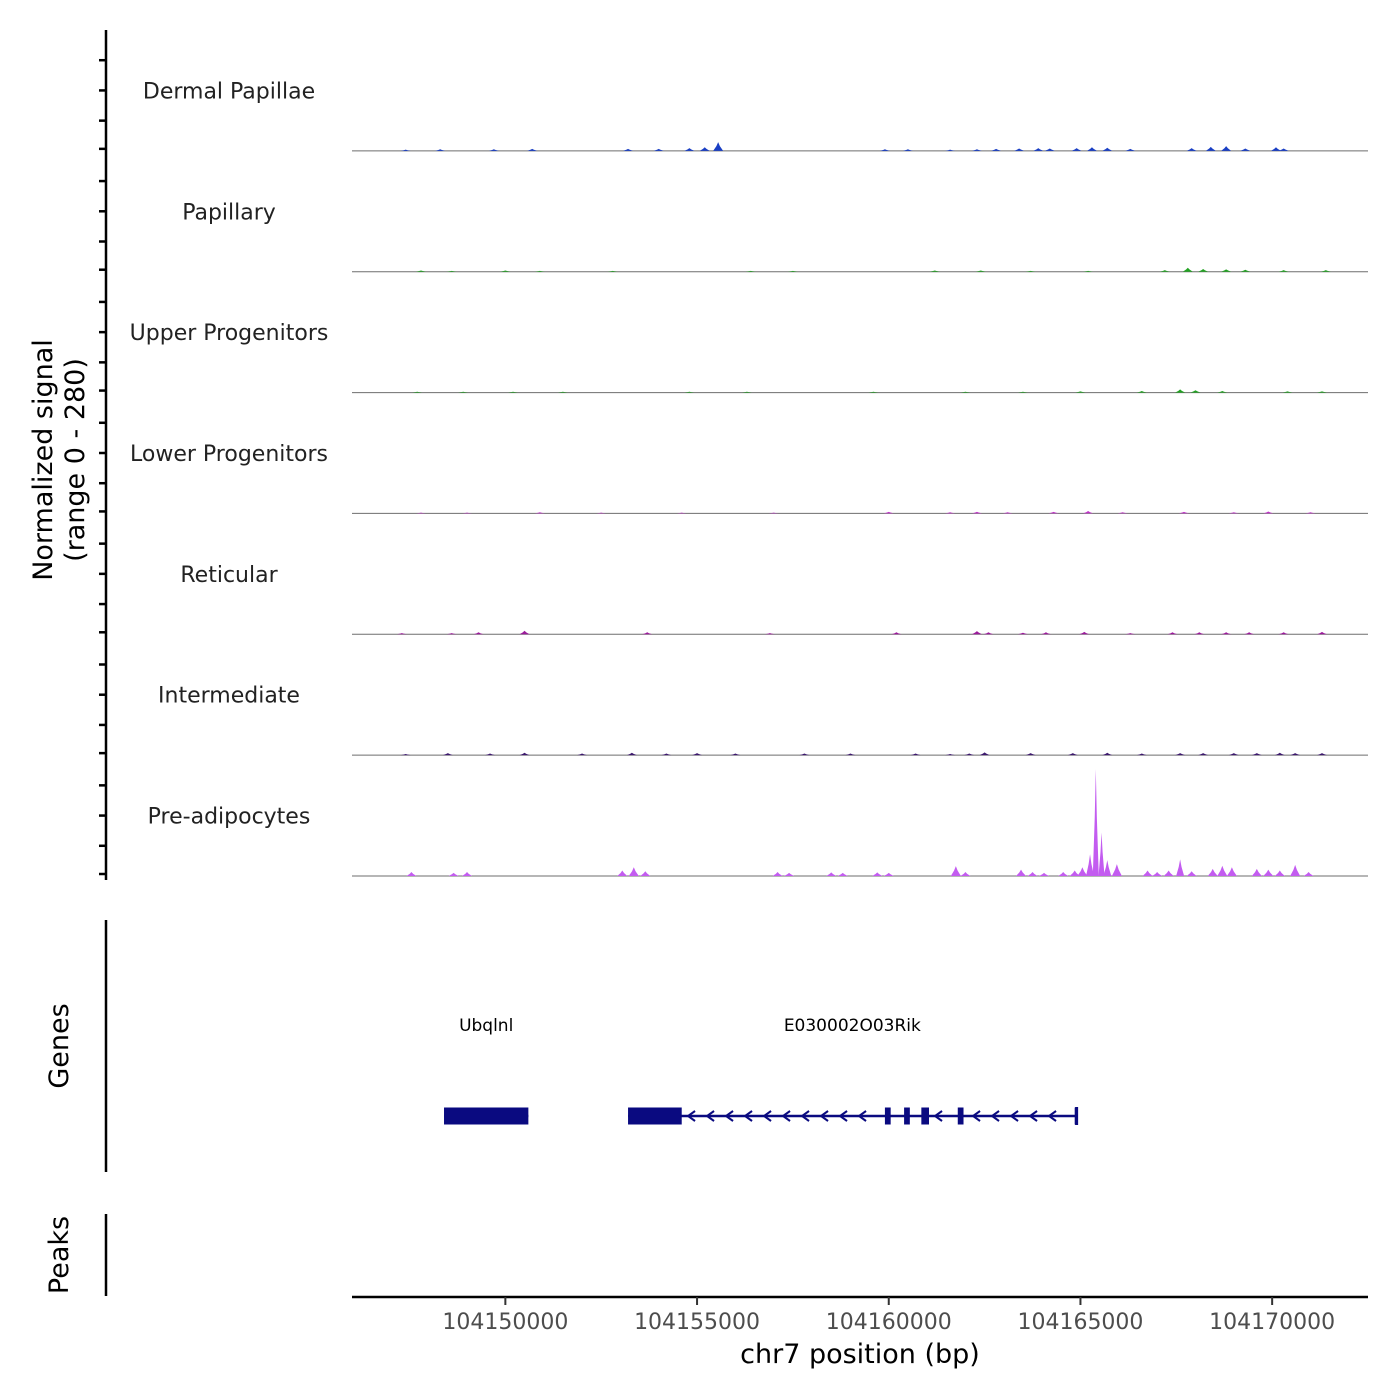  What do you see at coordinates (229, 696) in the screenshot?
I see `track-label: Intermediate` at bounding box center [229, 696].